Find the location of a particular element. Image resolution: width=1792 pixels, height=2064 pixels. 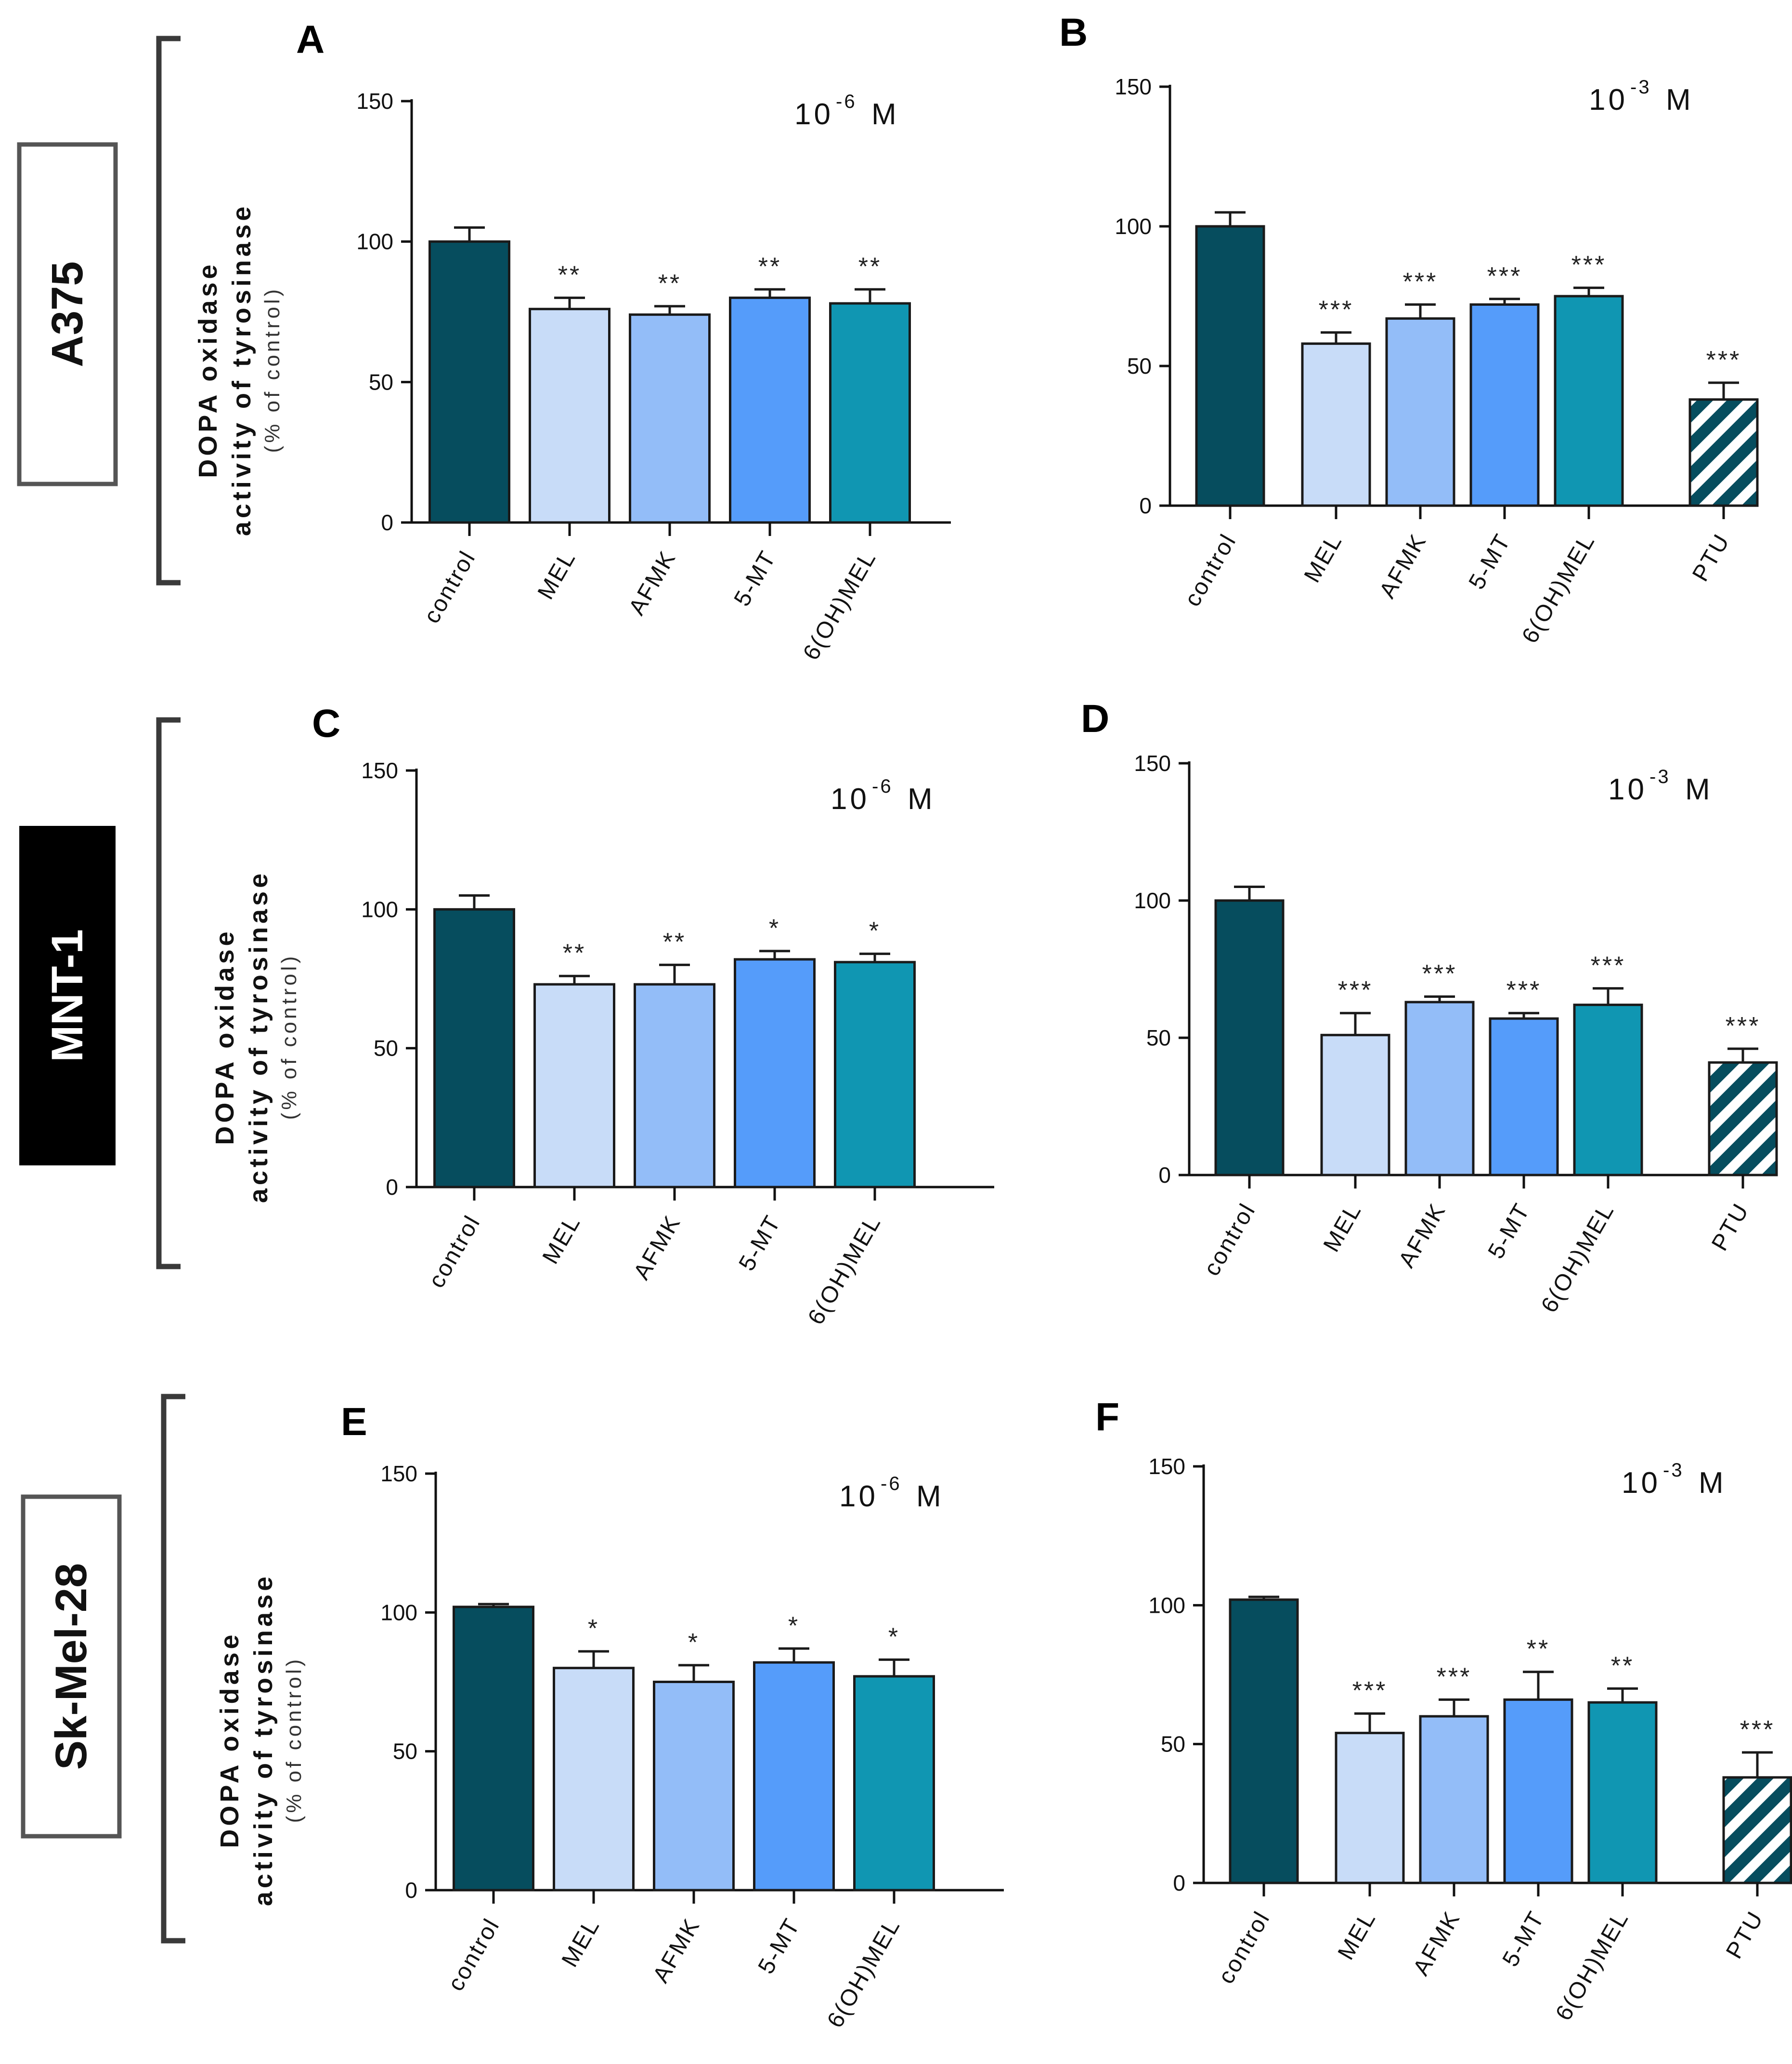

concentration-unit: M is located at coordinates (1711, 1483).